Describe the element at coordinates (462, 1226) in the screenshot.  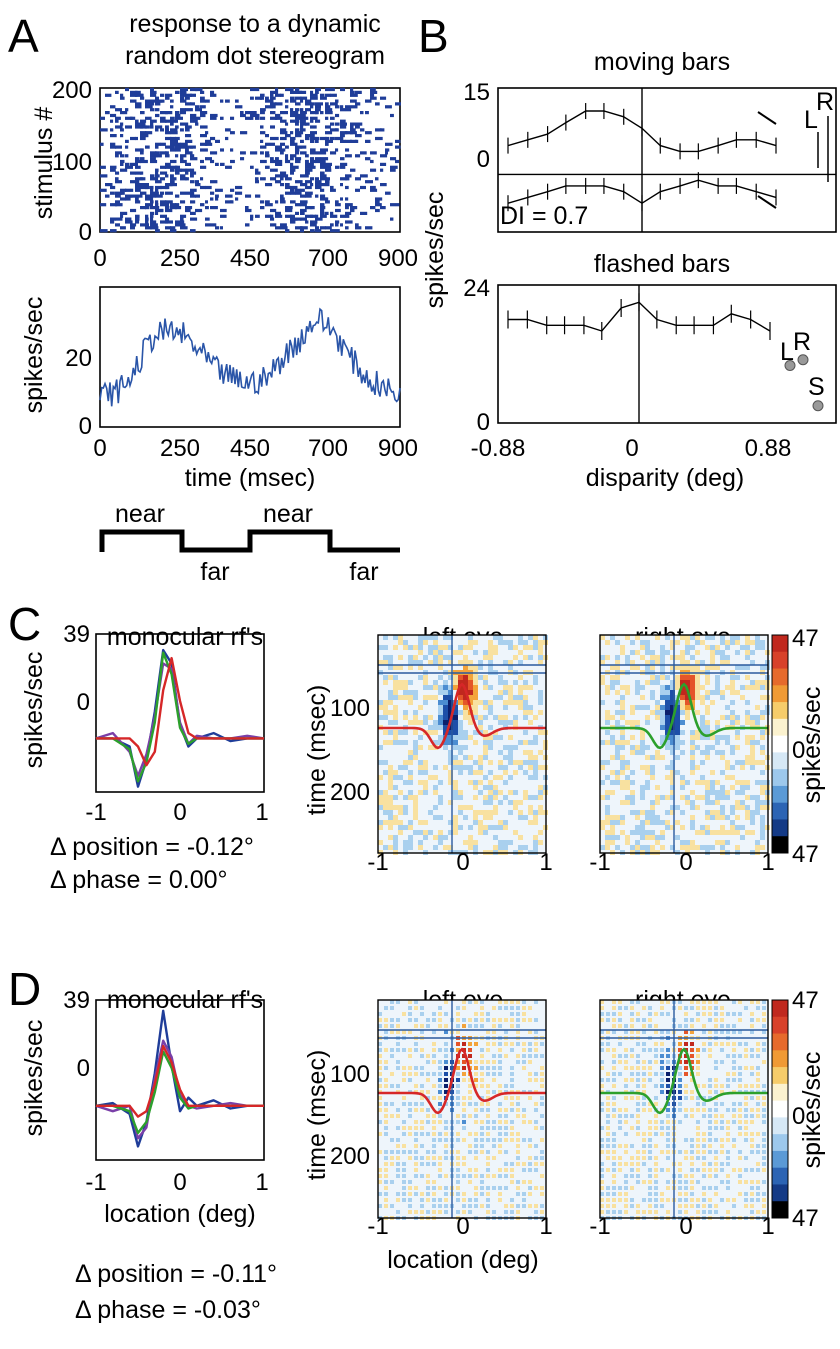
I see `d-left-xtick-0: 0` at that location.